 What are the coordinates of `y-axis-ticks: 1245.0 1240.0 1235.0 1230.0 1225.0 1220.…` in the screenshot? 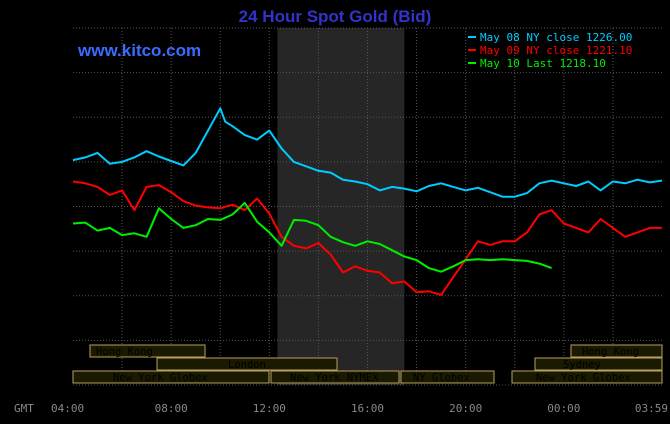 It's located at (48, 207).